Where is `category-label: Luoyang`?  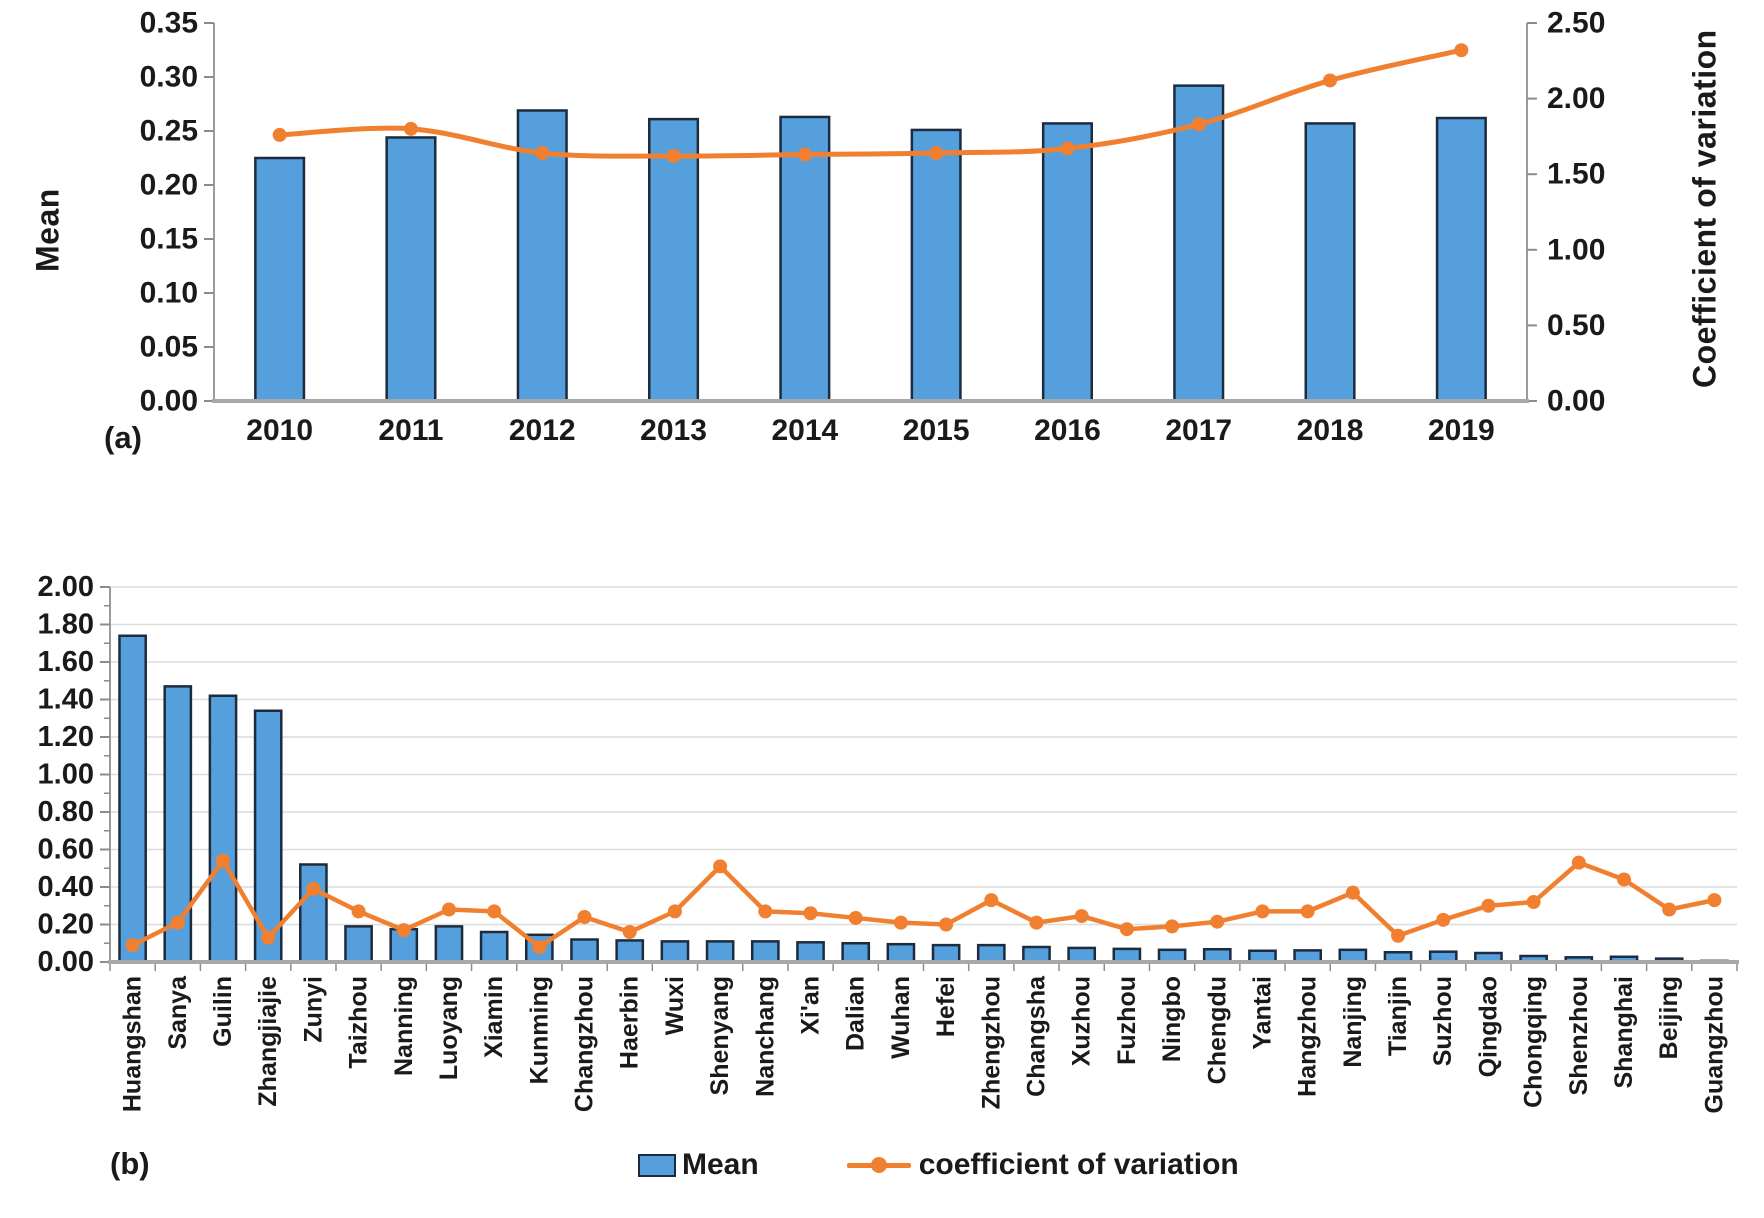 category-label: Luoyang is located at coordinates (449, 1028).